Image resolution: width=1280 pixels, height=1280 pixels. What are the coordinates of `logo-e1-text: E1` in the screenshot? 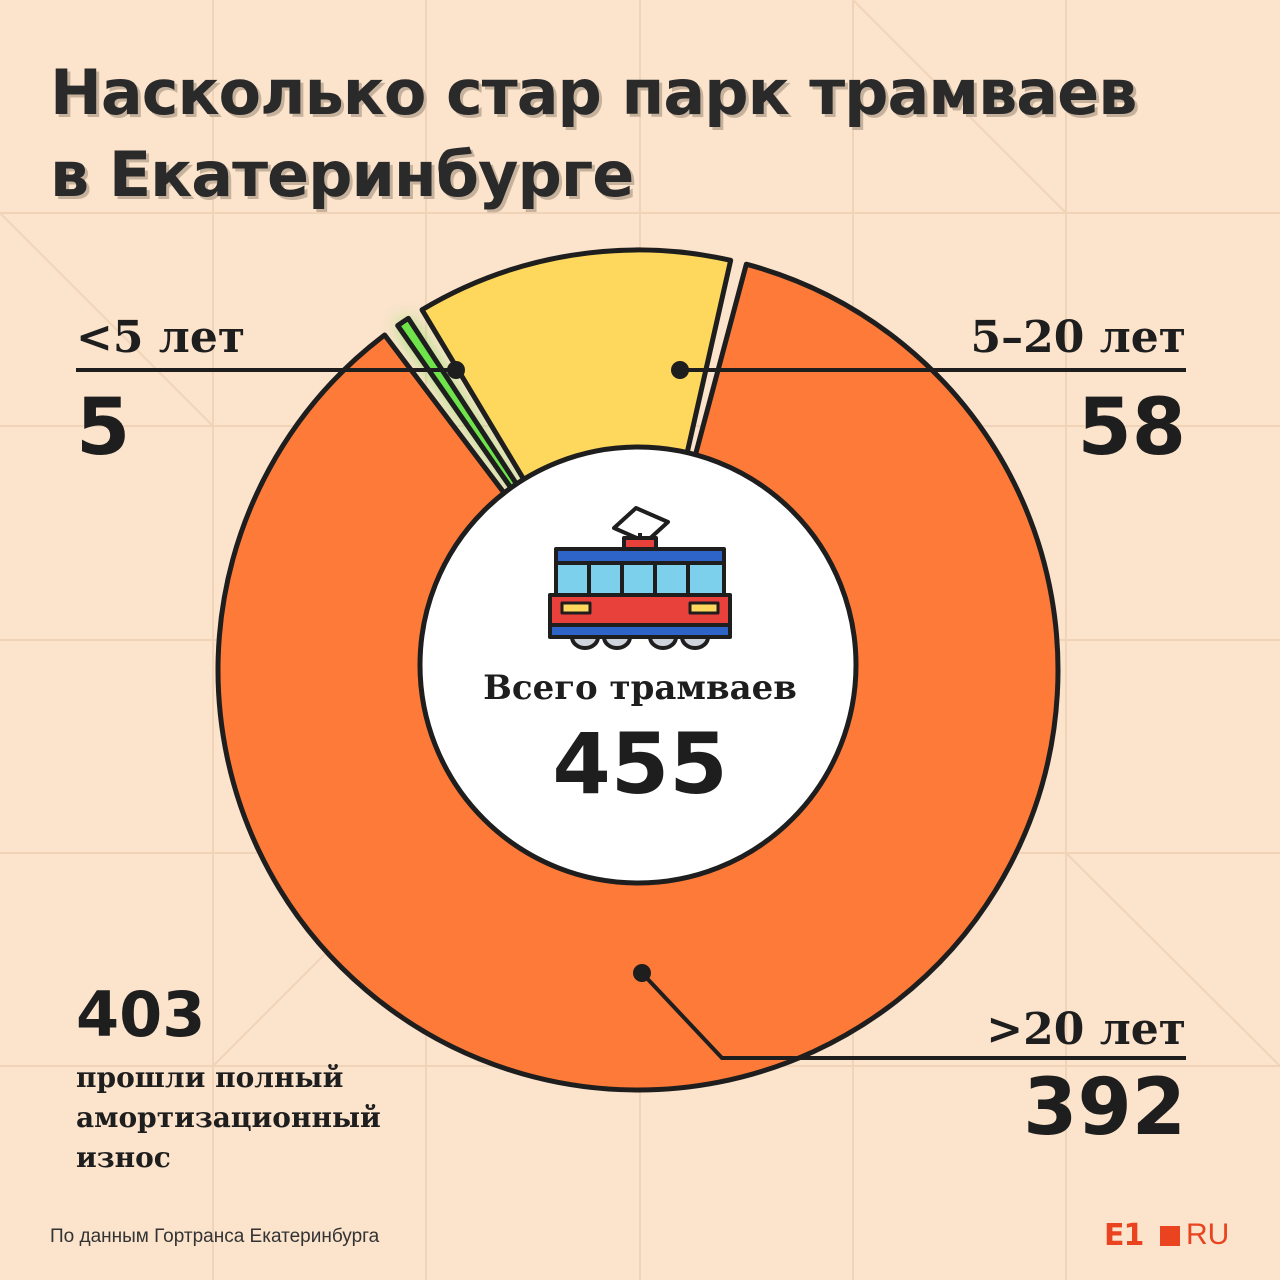 It's located at (1124, 1235).